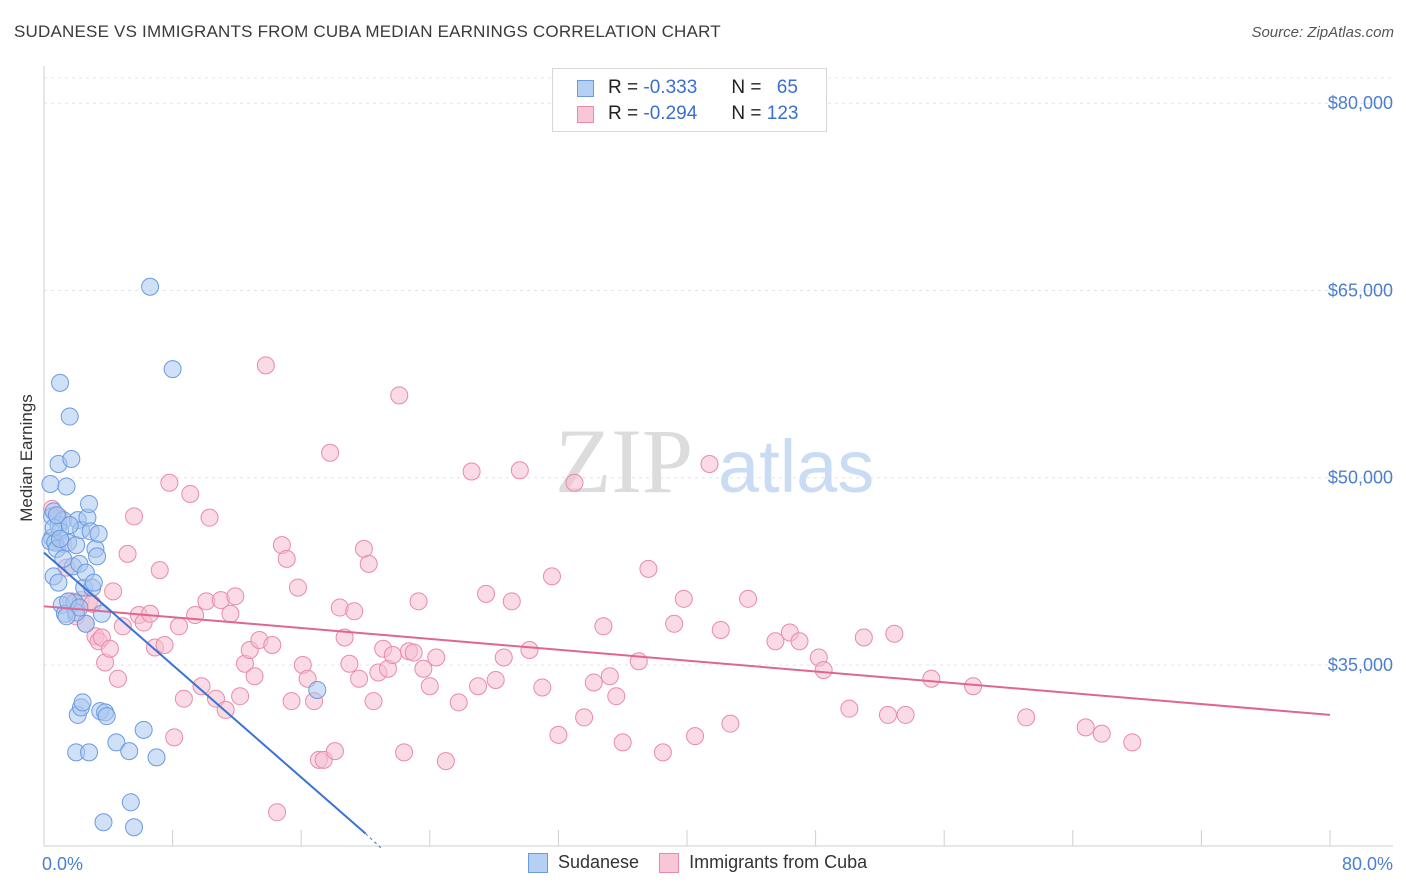 This screenshot has height=892, width=1406. I want to click on x-tick-label-max: 80.0%, so click(1367, 864).